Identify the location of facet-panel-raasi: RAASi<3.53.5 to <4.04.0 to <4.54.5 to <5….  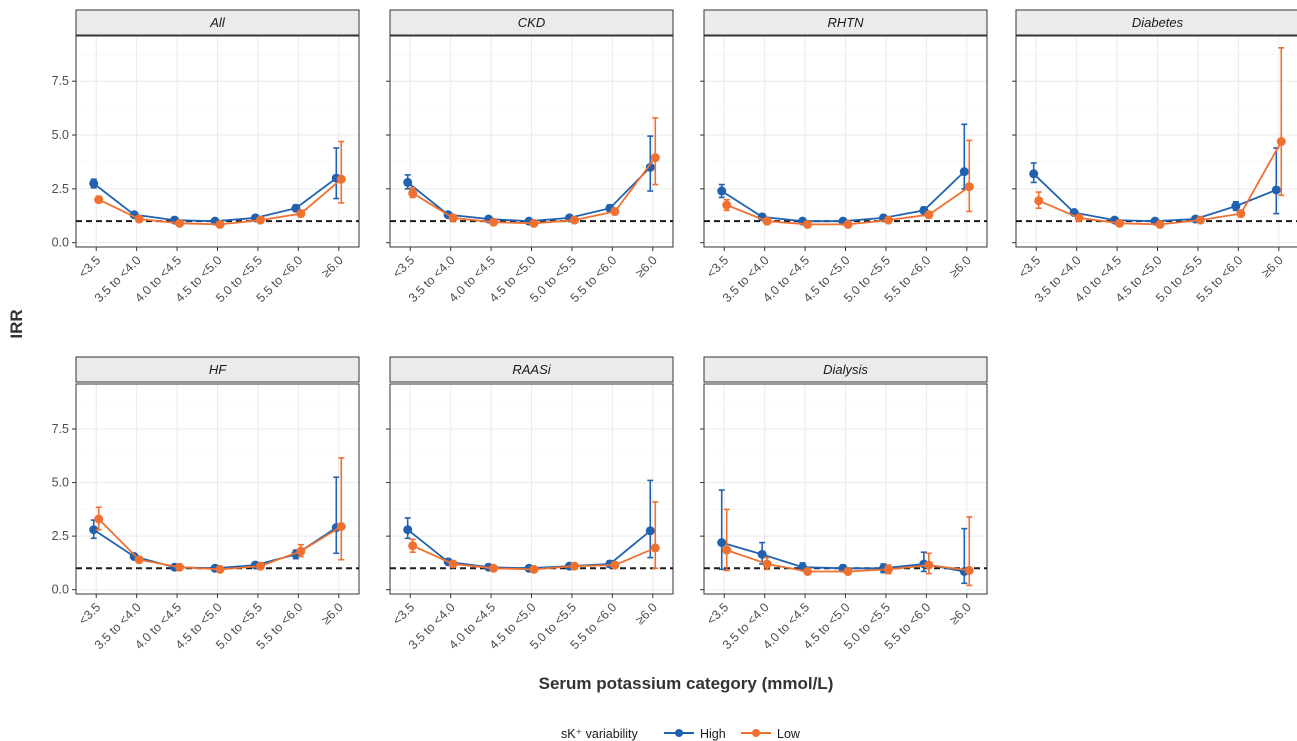
(530, 504).